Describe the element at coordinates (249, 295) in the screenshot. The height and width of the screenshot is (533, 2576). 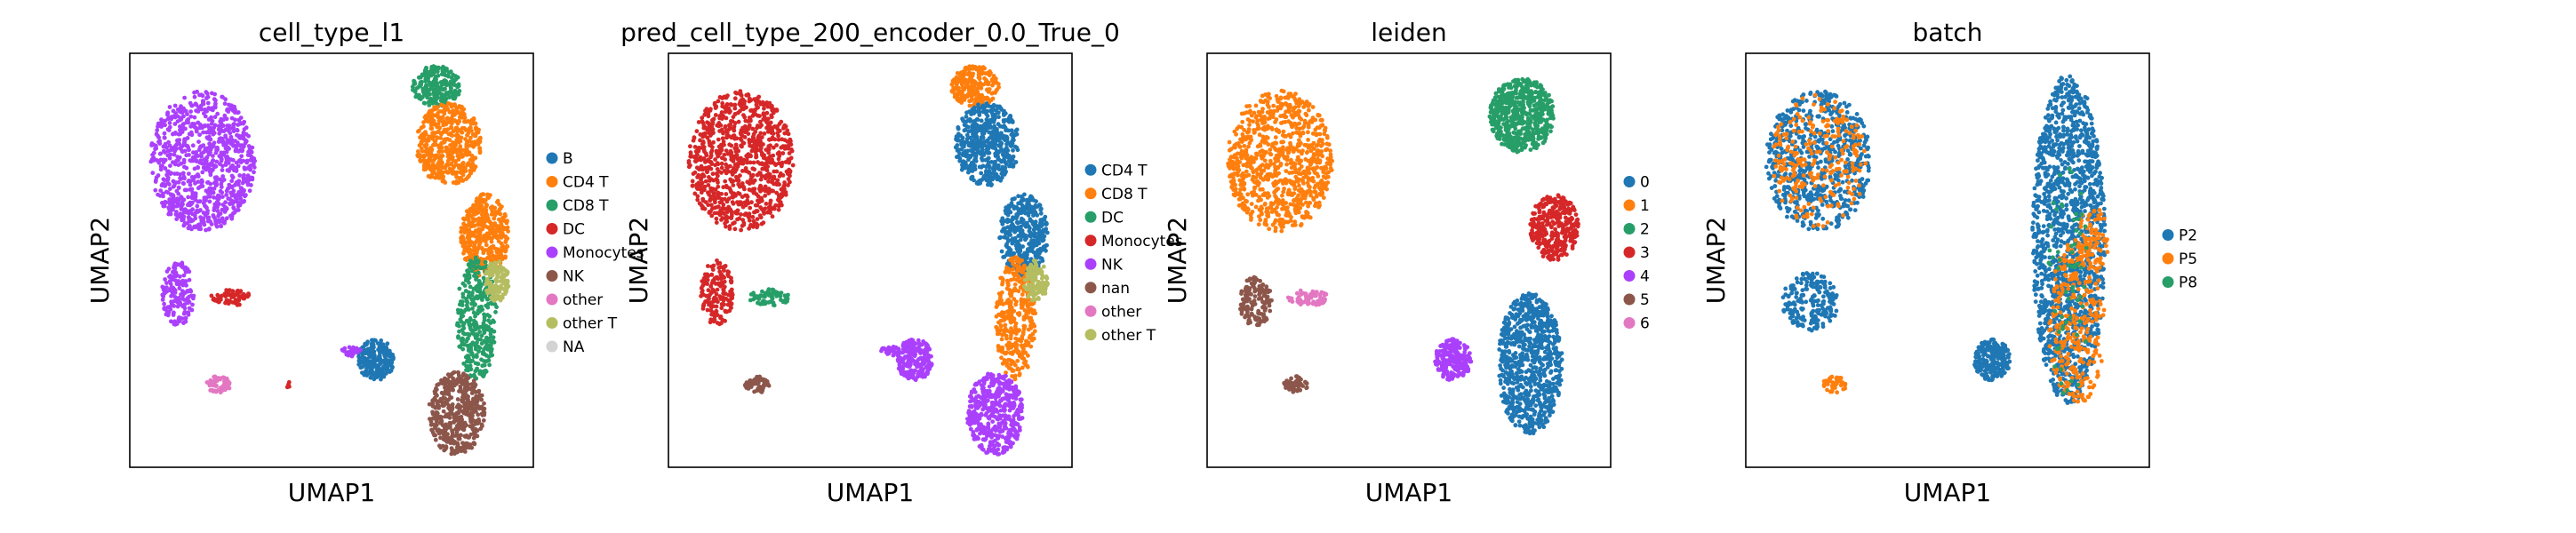
I see `point-dc` at that location.